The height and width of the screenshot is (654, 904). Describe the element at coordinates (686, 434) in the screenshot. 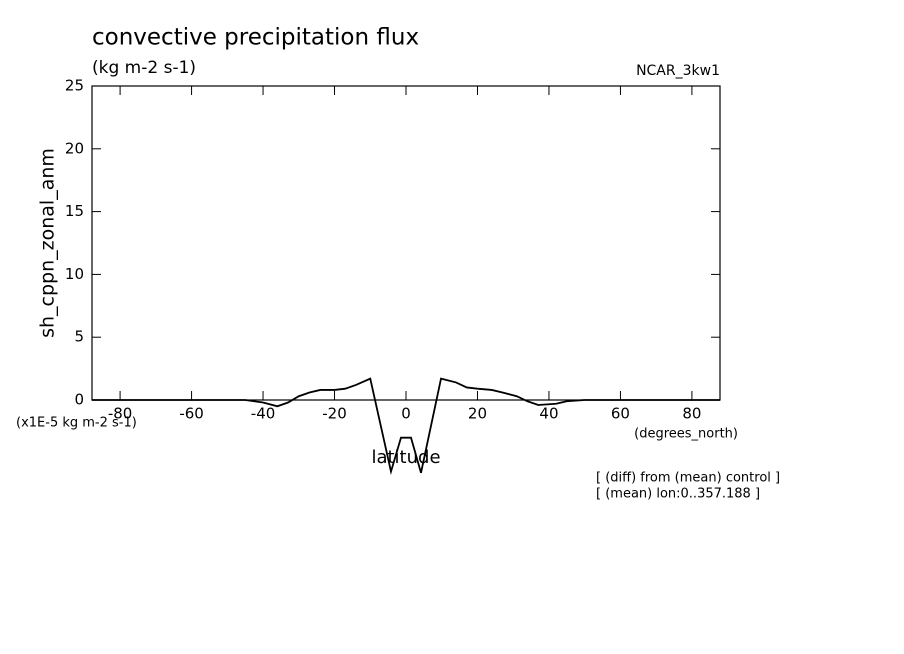

I see `x-units: (degrees_north)` at that location.